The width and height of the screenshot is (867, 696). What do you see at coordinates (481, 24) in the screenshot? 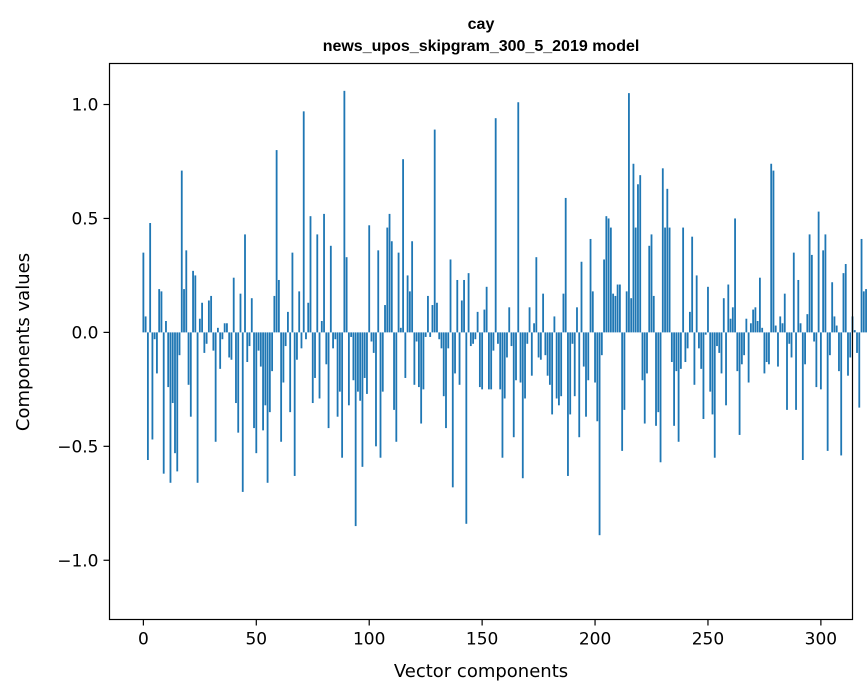
I see `chart-title: cay` at bounding box center [481, 24].